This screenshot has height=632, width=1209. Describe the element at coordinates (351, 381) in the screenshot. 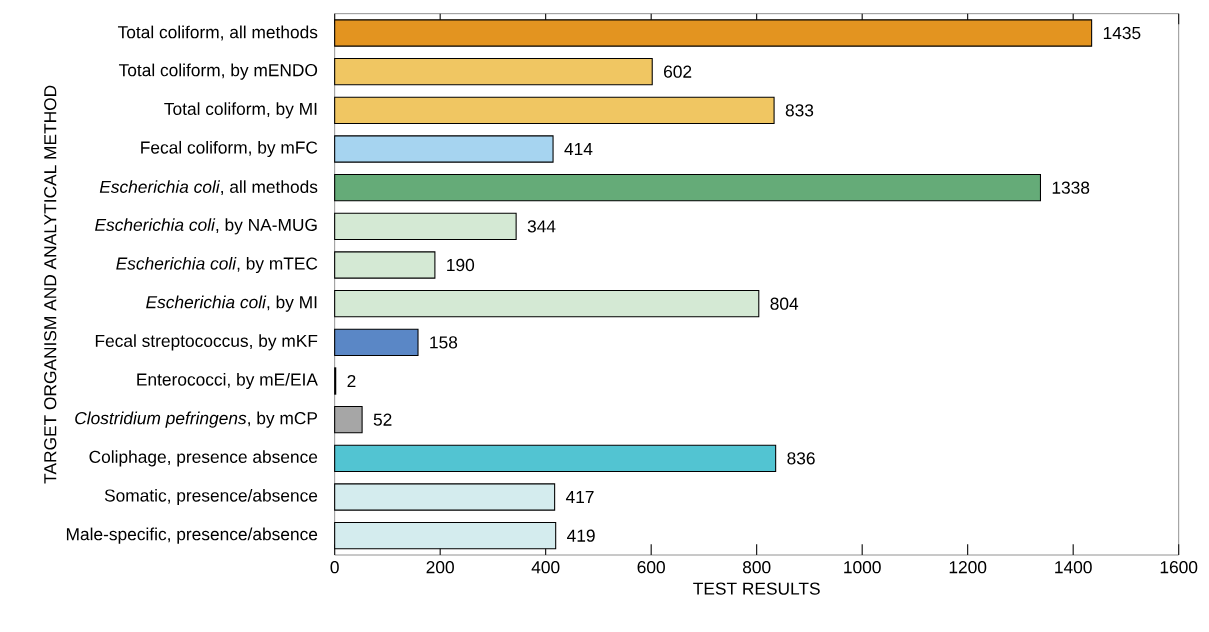

I see `data-label: 2` at that location.